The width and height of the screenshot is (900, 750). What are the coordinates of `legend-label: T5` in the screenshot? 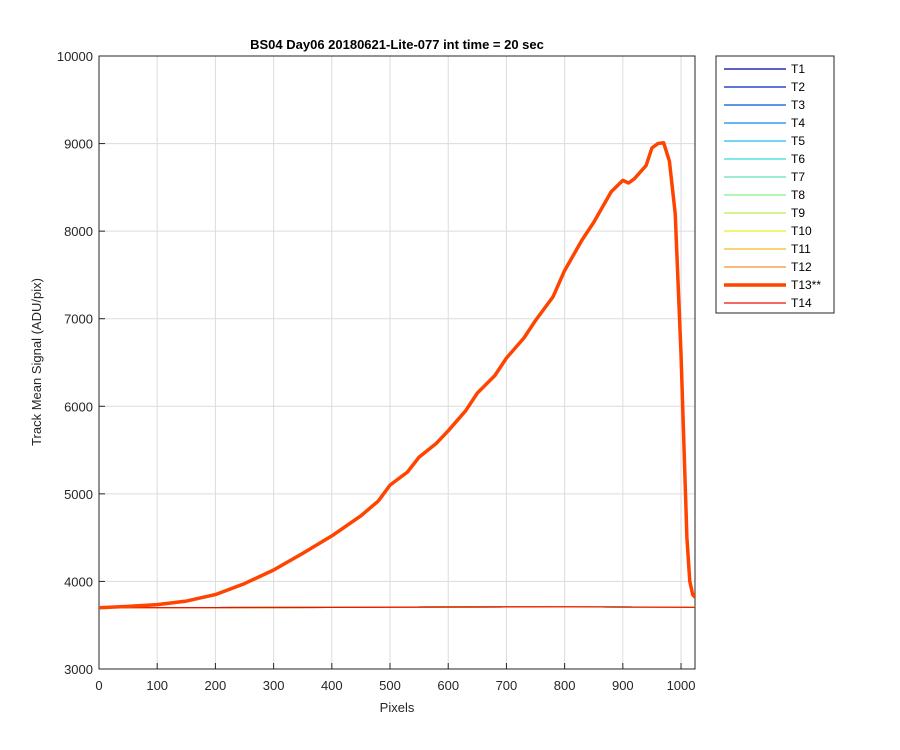 It's located at (798, 141).